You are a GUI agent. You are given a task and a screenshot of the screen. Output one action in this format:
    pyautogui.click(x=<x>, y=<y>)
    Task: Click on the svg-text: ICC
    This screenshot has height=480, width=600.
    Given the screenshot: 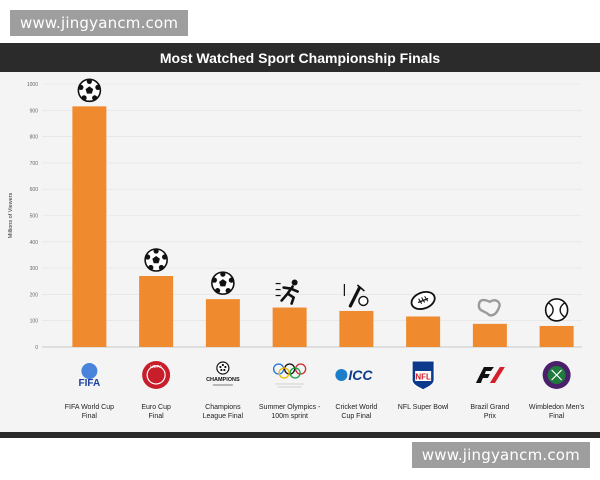 What is the action you would take?
    pyautogui.click(x=360, y=375)
    